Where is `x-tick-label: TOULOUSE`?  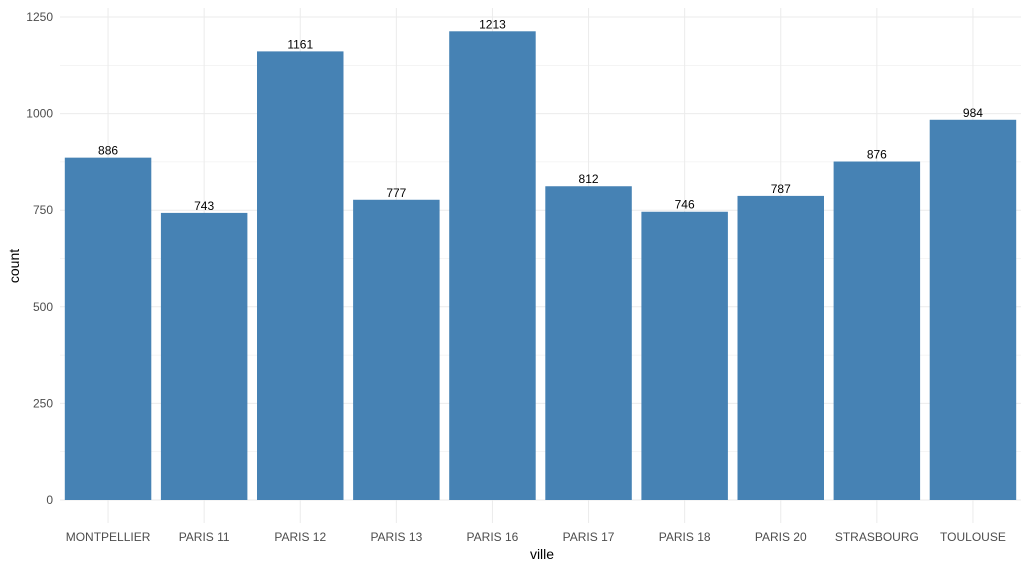 x-tick-label: TOULOUSE is located at coordinates (973, 537).